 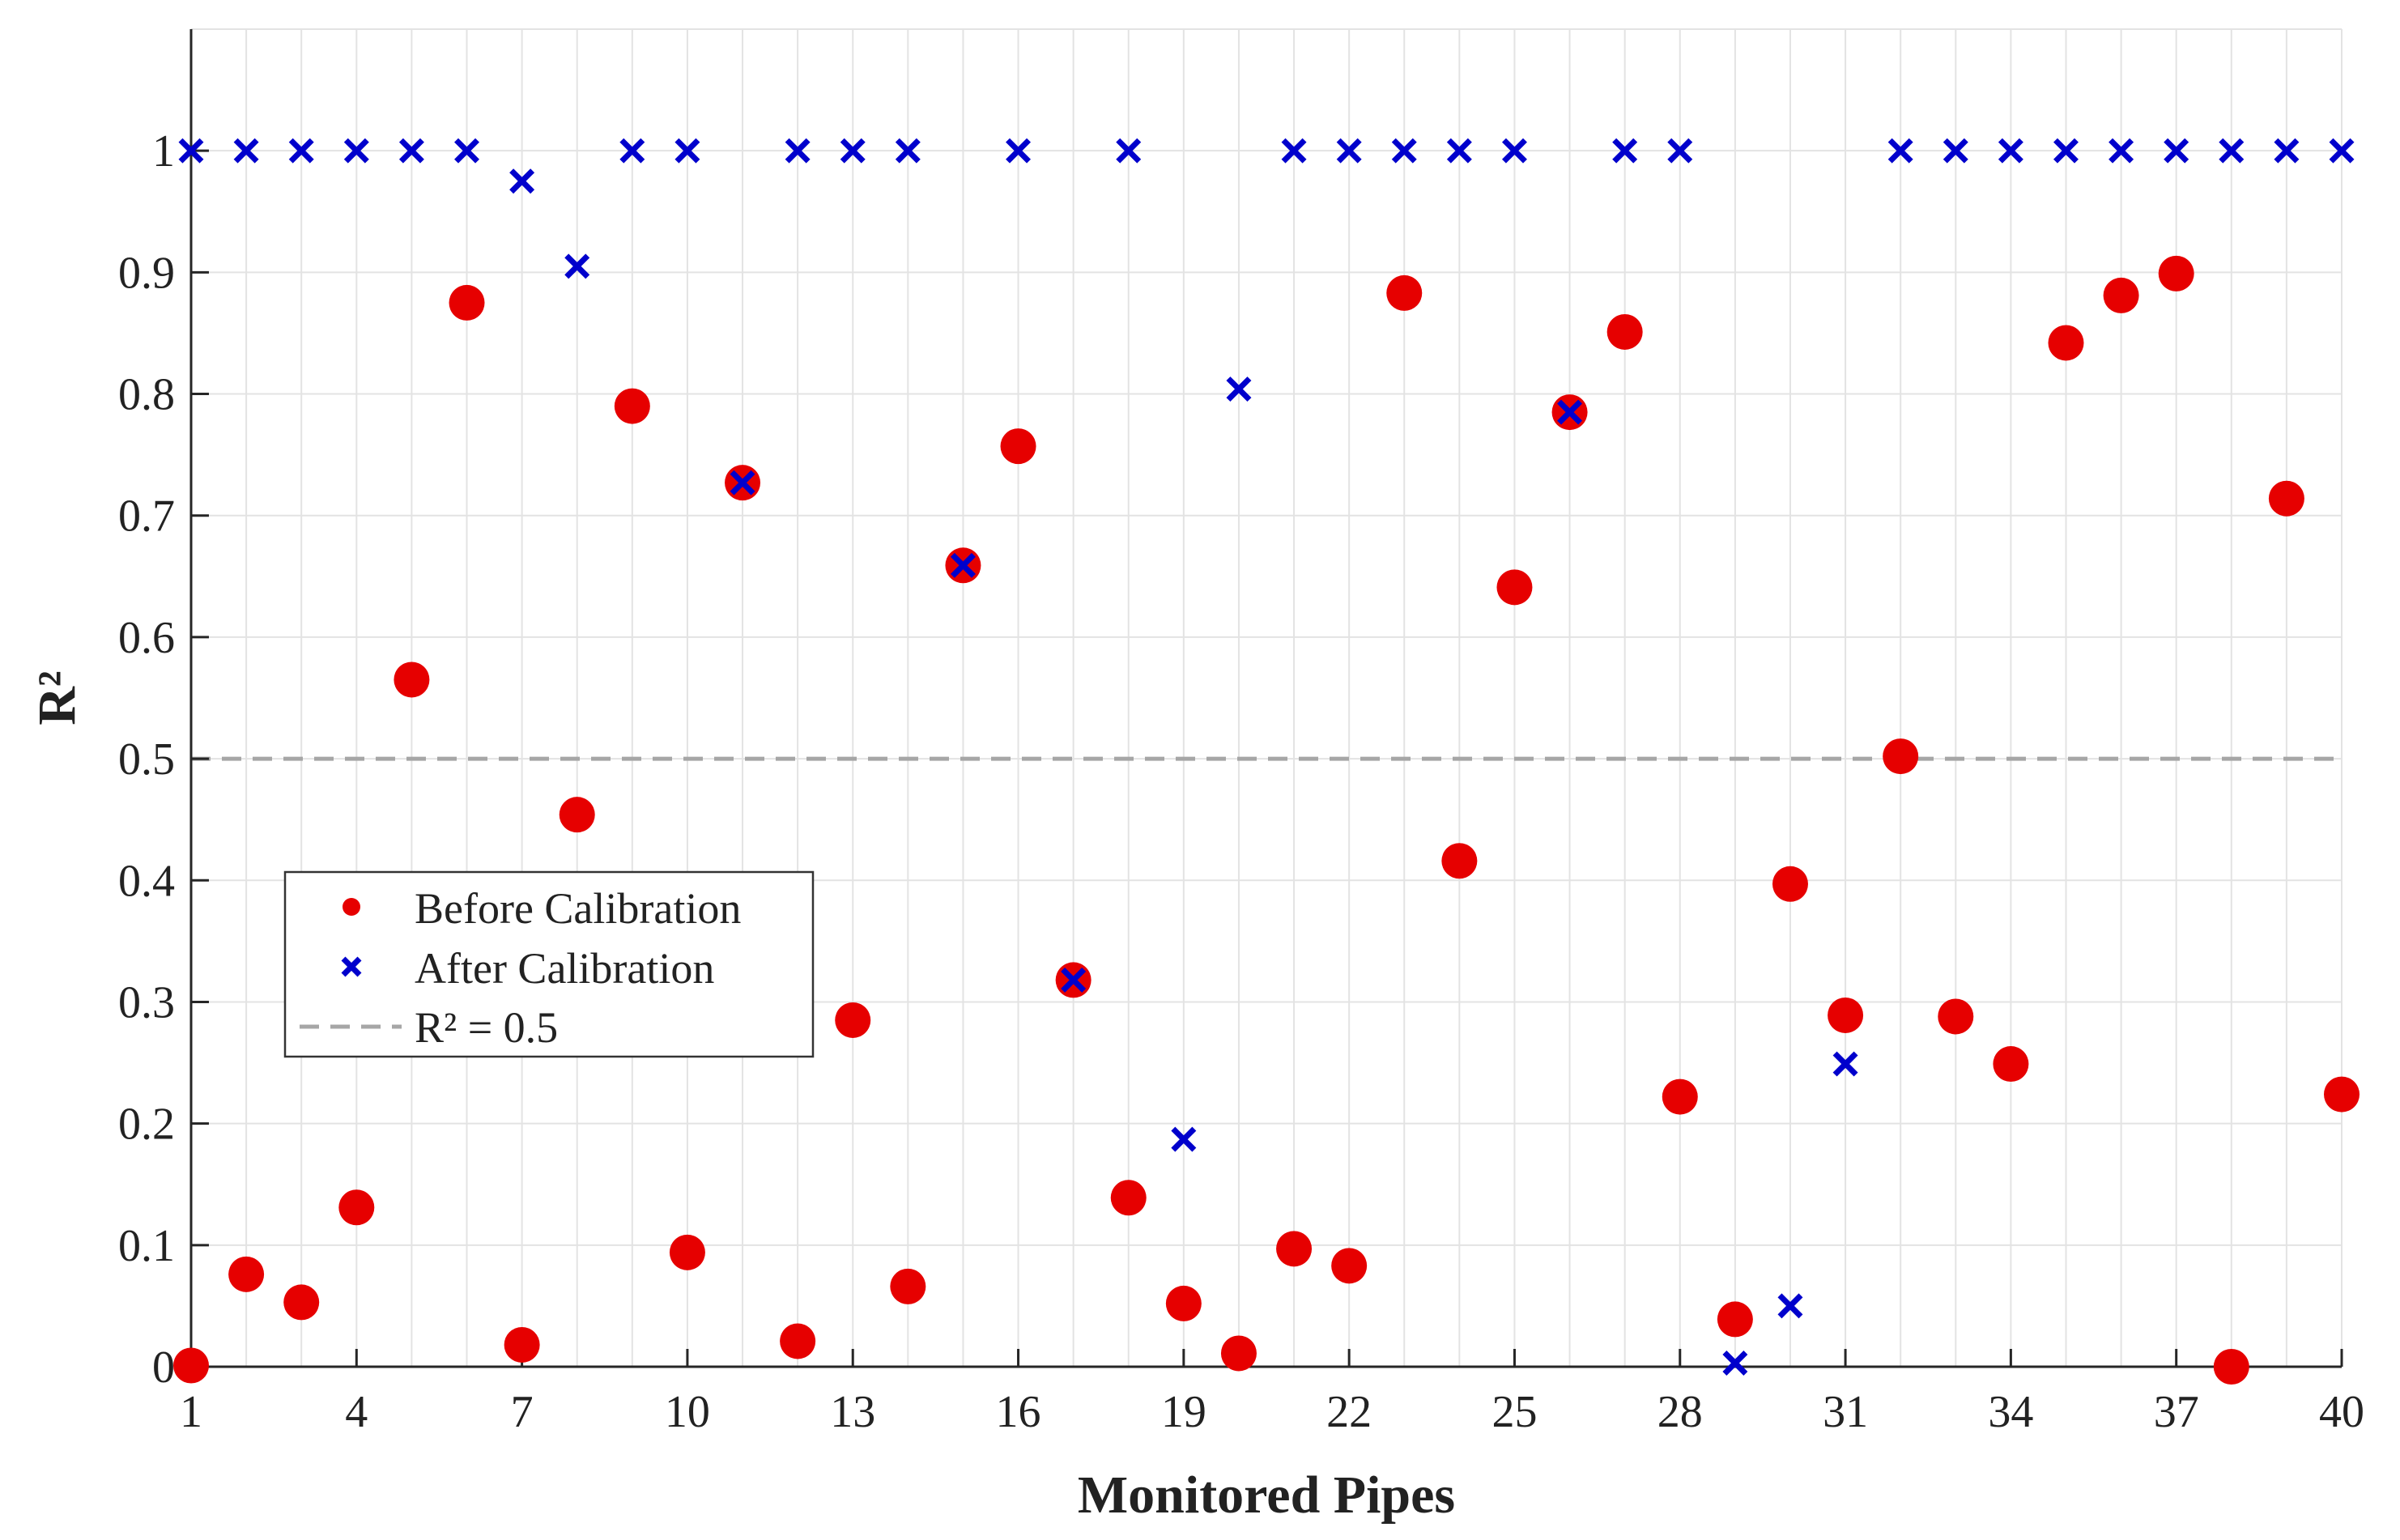 I want to click on x-tick-label: 7, so click(x=522, y=1412).